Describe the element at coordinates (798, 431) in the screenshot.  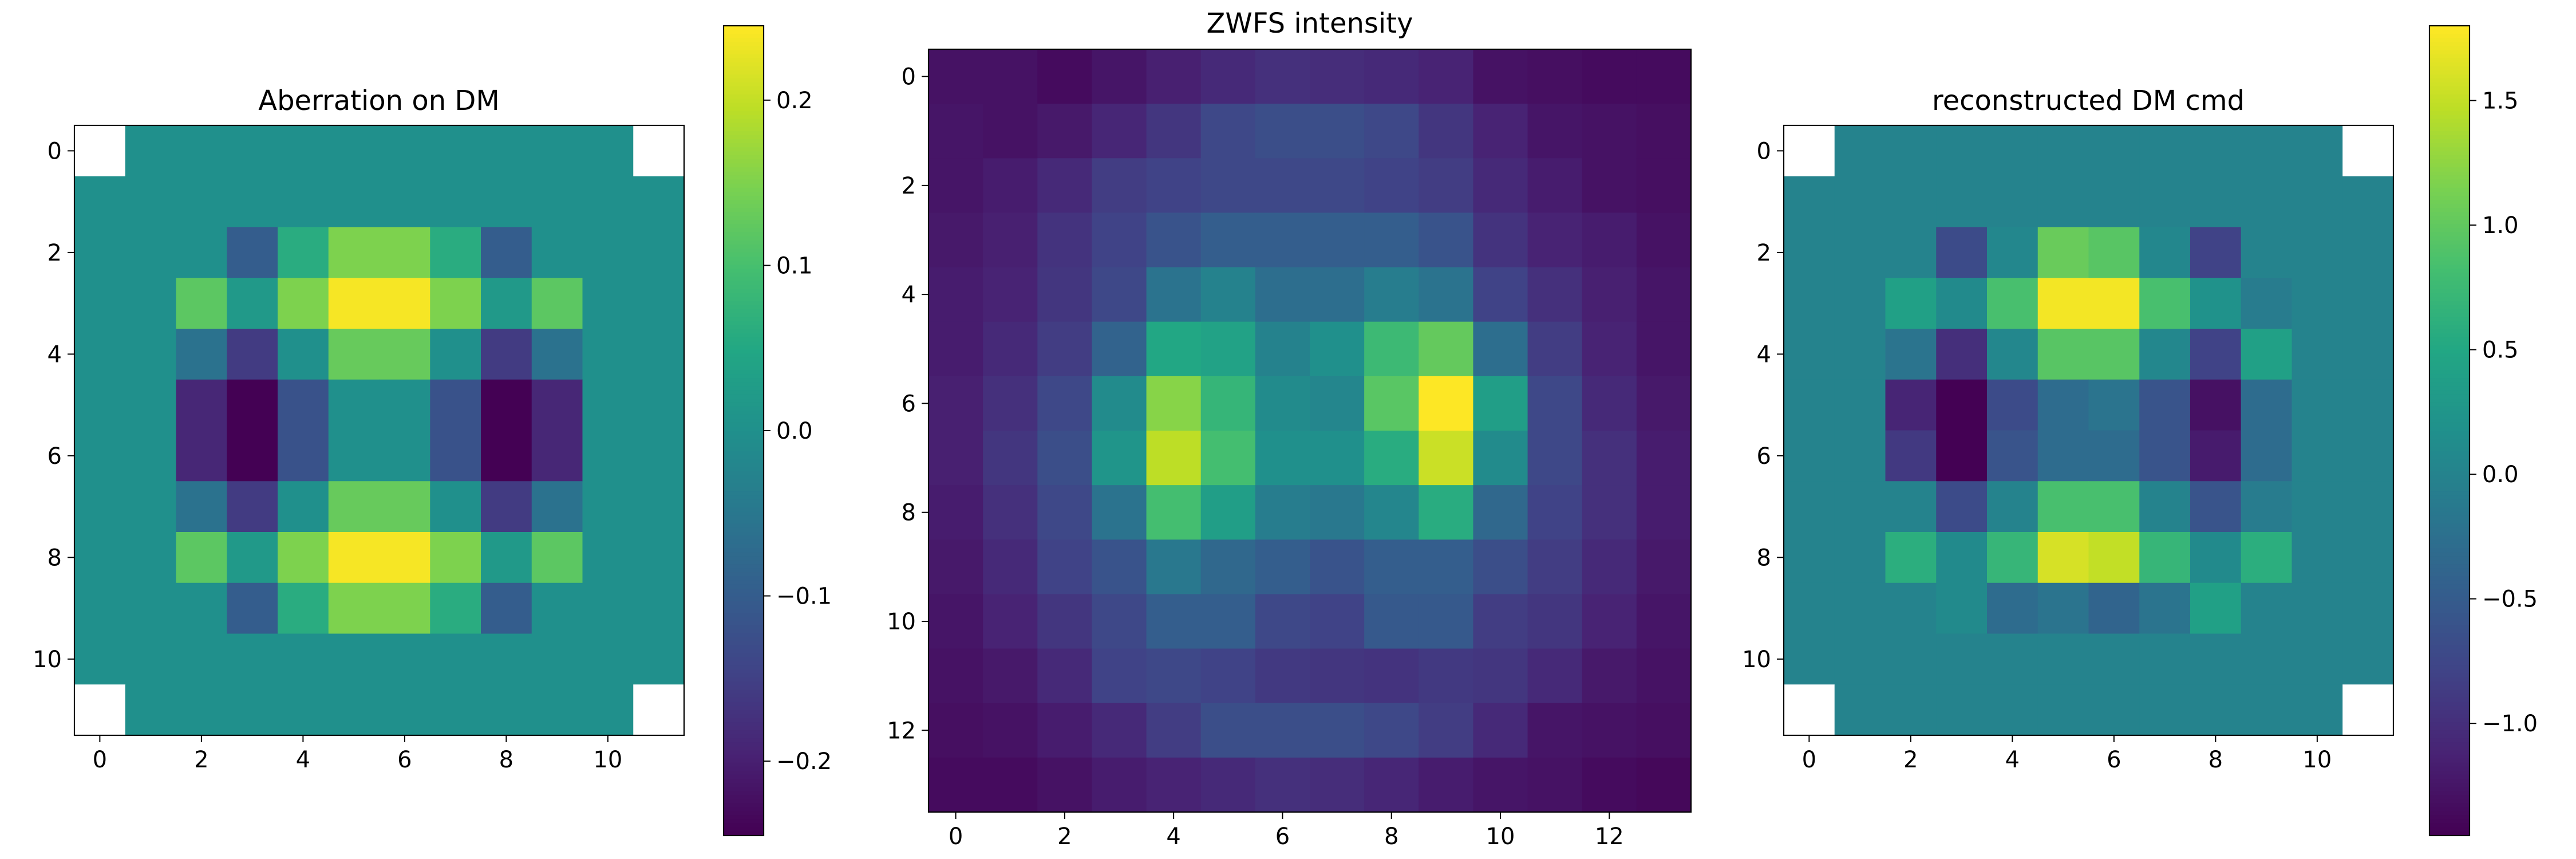
I see `colorbar-ticks: −0.2 −0.1 0.0 0.1 0.2` at that location.